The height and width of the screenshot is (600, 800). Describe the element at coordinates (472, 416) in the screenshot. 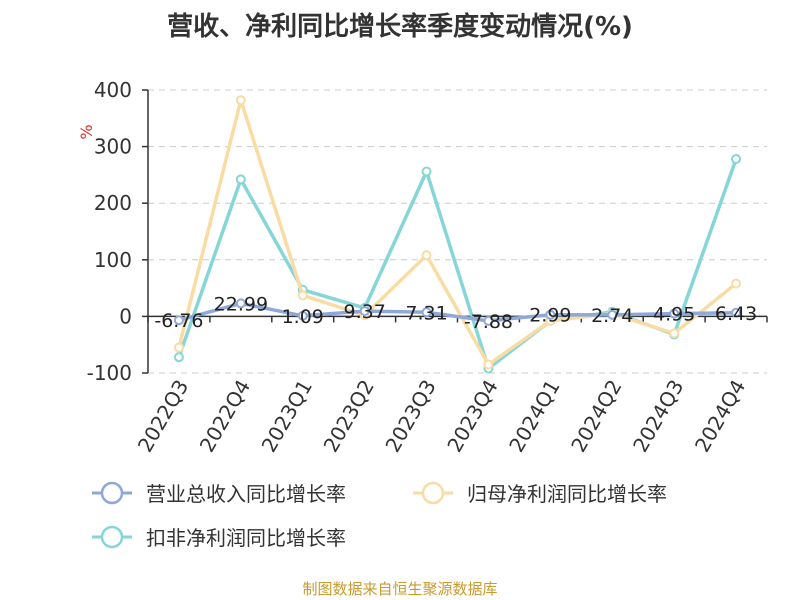

I see `x-tick-label: 2023Q4` at that location.